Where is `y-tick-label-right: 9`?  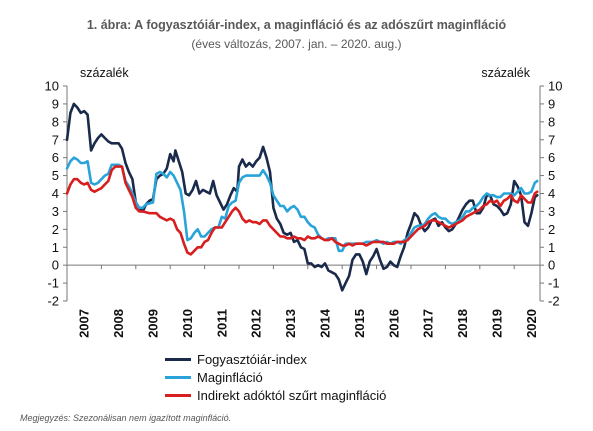
y-tick-label-right: 9 is located at coordinates (551, 103).